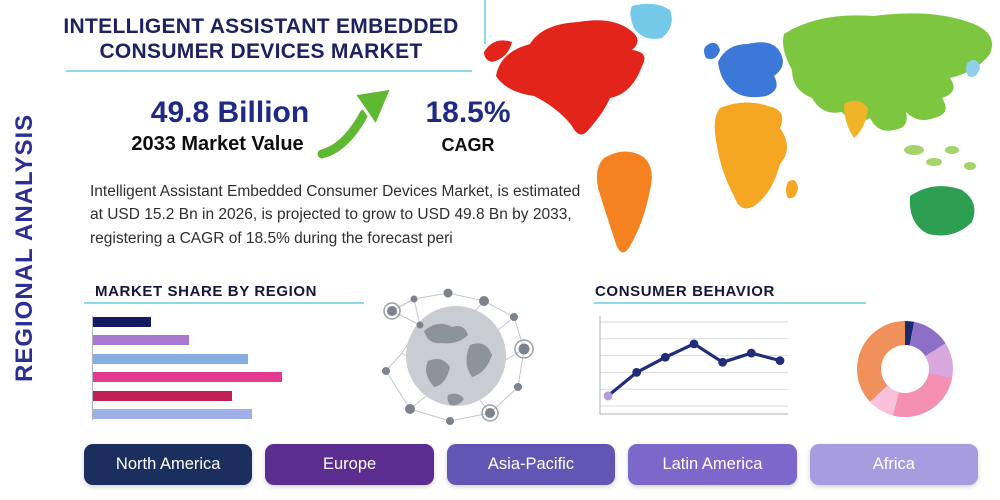  I want to click on globe-continents, so click(458, 364).